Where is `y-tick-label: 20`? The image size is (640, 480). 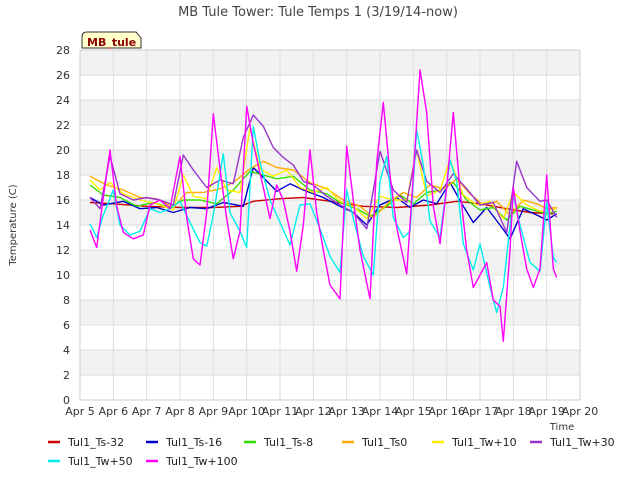 y-tick-label: 20 is located at coordinates (63, 150).